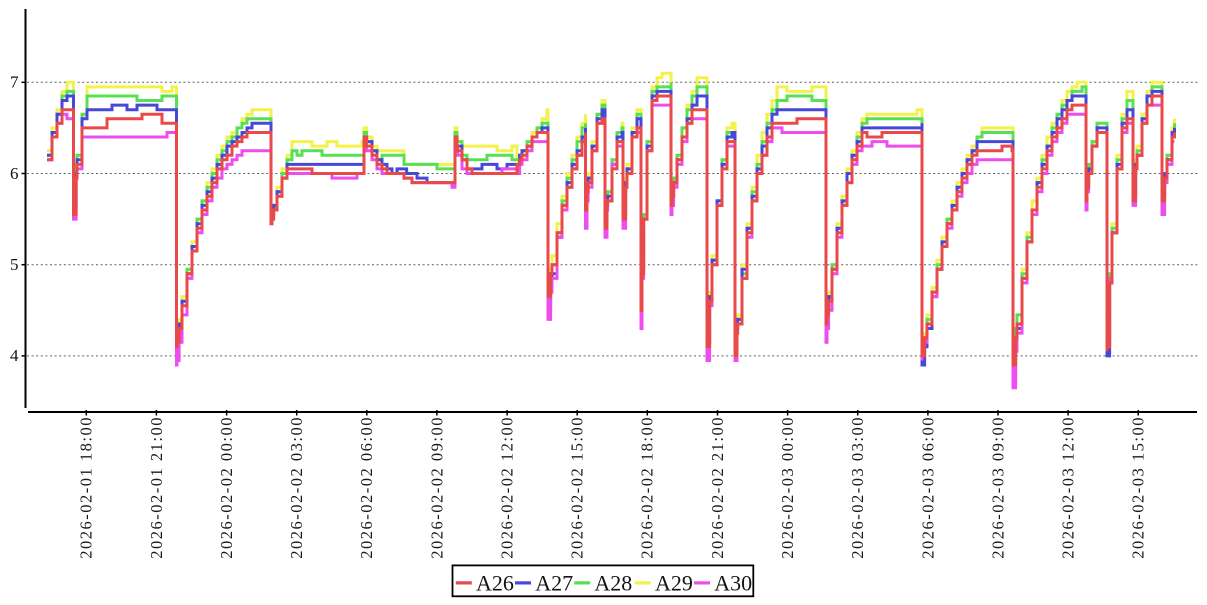 This screenshot has height=605, width=1207. I want to click on svg-text: 2026-02-03 00:00, so click(787, 487).